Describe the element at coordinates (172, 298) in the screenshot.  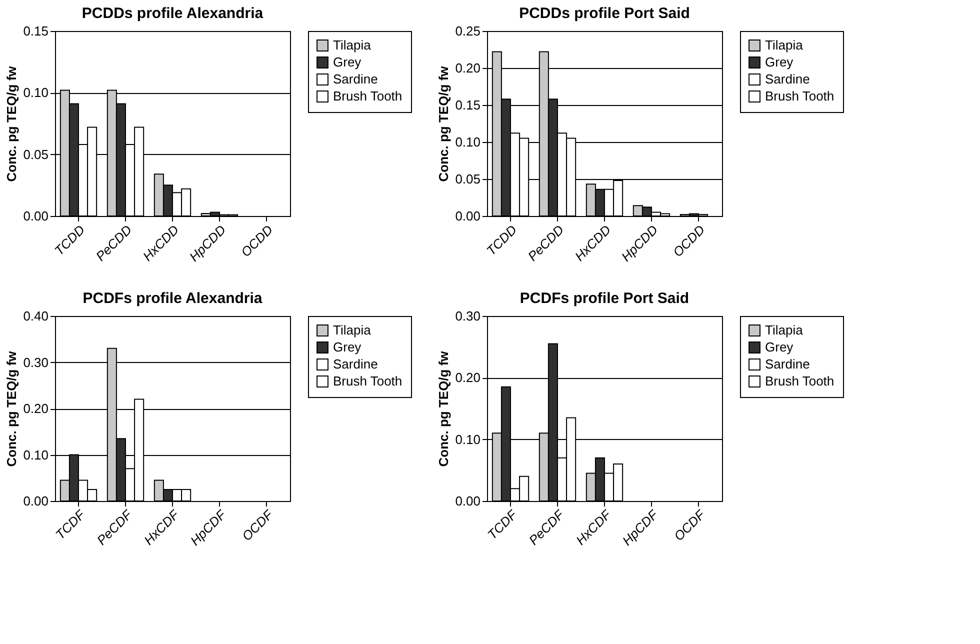
I see `chart-title: PCDFs profile Alexandria` at that location.